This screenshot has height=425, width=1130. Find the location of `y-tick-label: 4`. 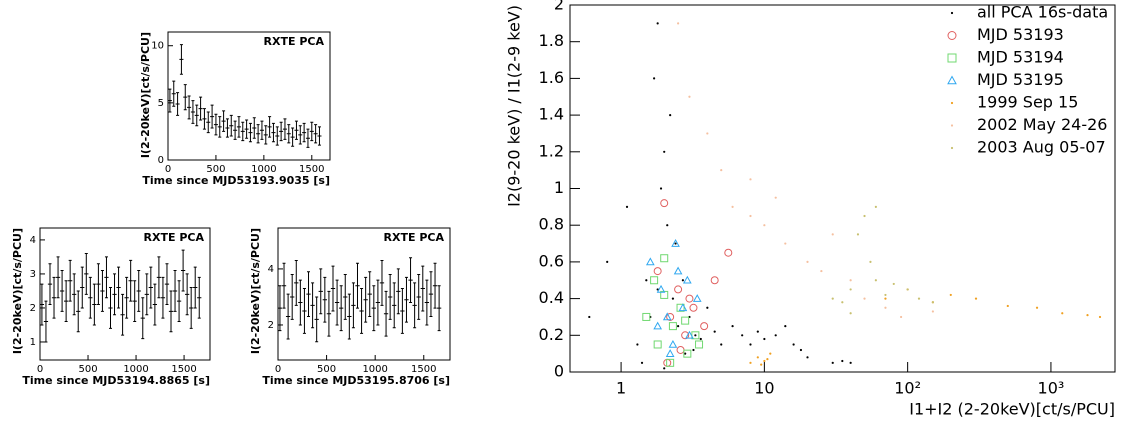

y-tick-label: 4 is located at coordinates (271, 269).